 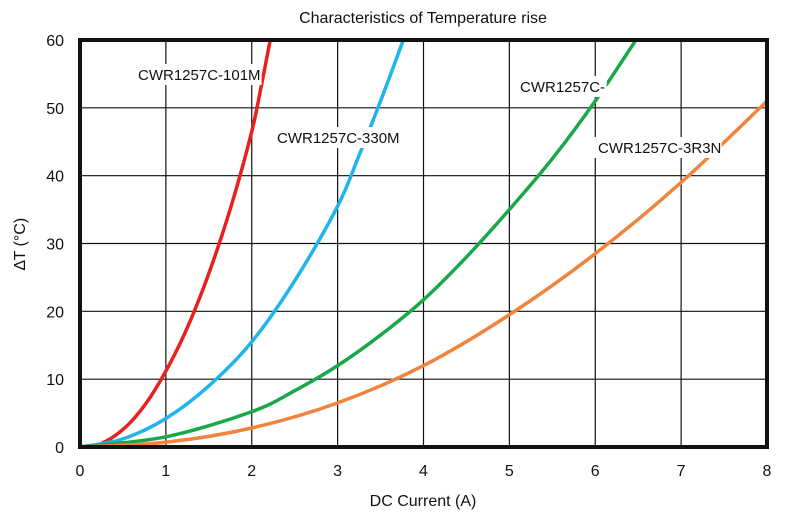 What do you see at coordinates (595, 471) in the screenshot?
I see `x-tick-label-6: 6` at bounding box center [595, 471].